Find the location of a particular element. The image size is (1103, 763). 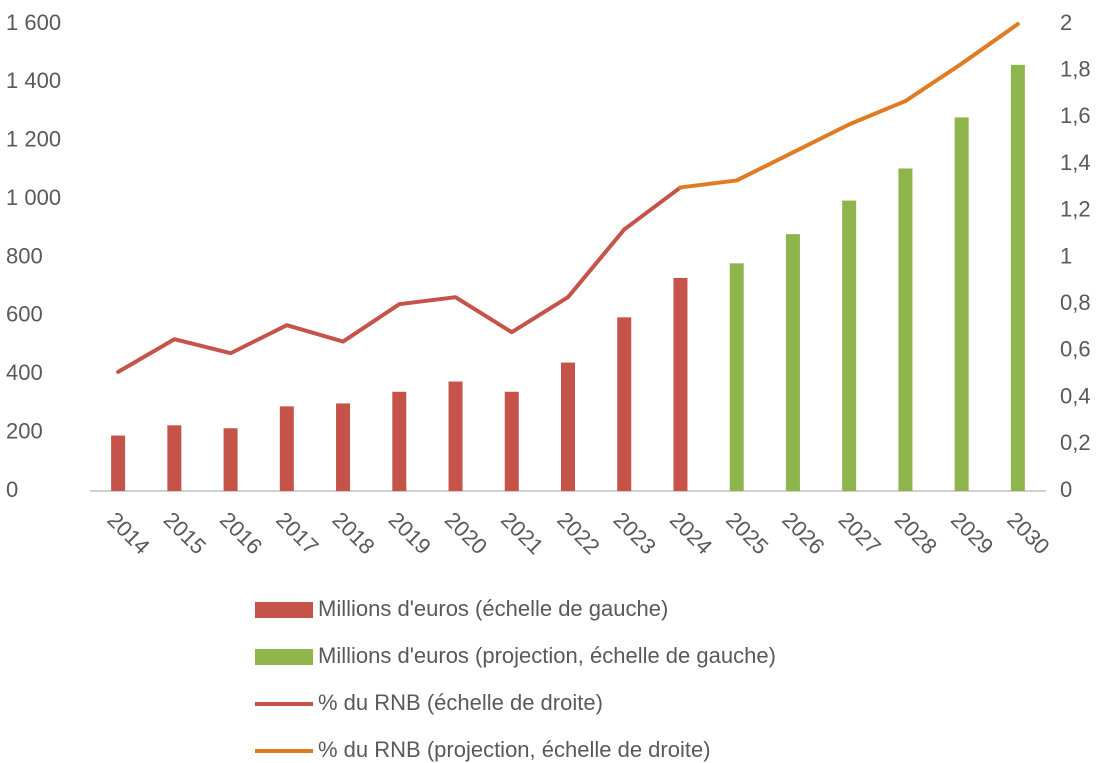

y-tick-label: 1 600 is located at coordinates (33, 22).